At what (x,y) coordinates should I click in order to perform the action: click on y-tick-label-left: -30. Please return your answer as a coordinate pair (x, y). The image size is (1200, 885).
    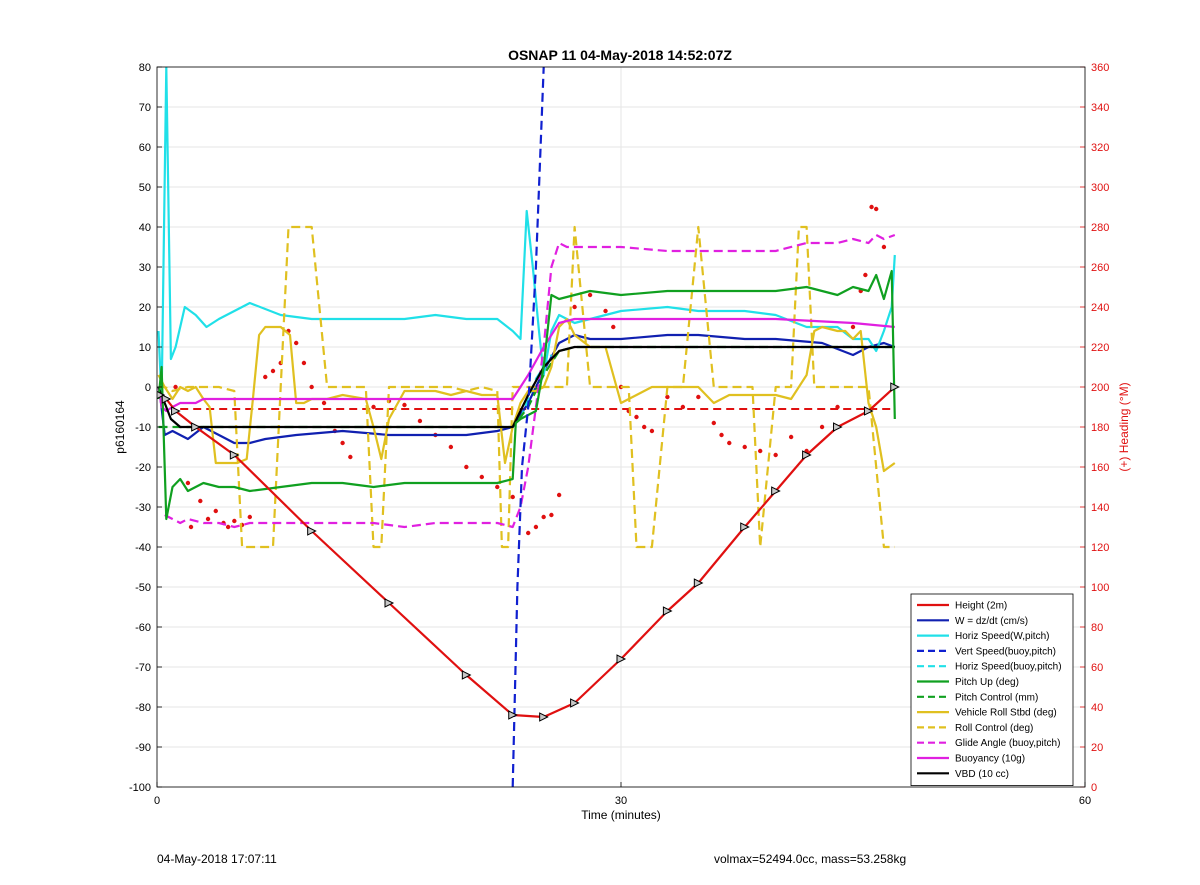
    Looking at the image, I should click on (143, 508).